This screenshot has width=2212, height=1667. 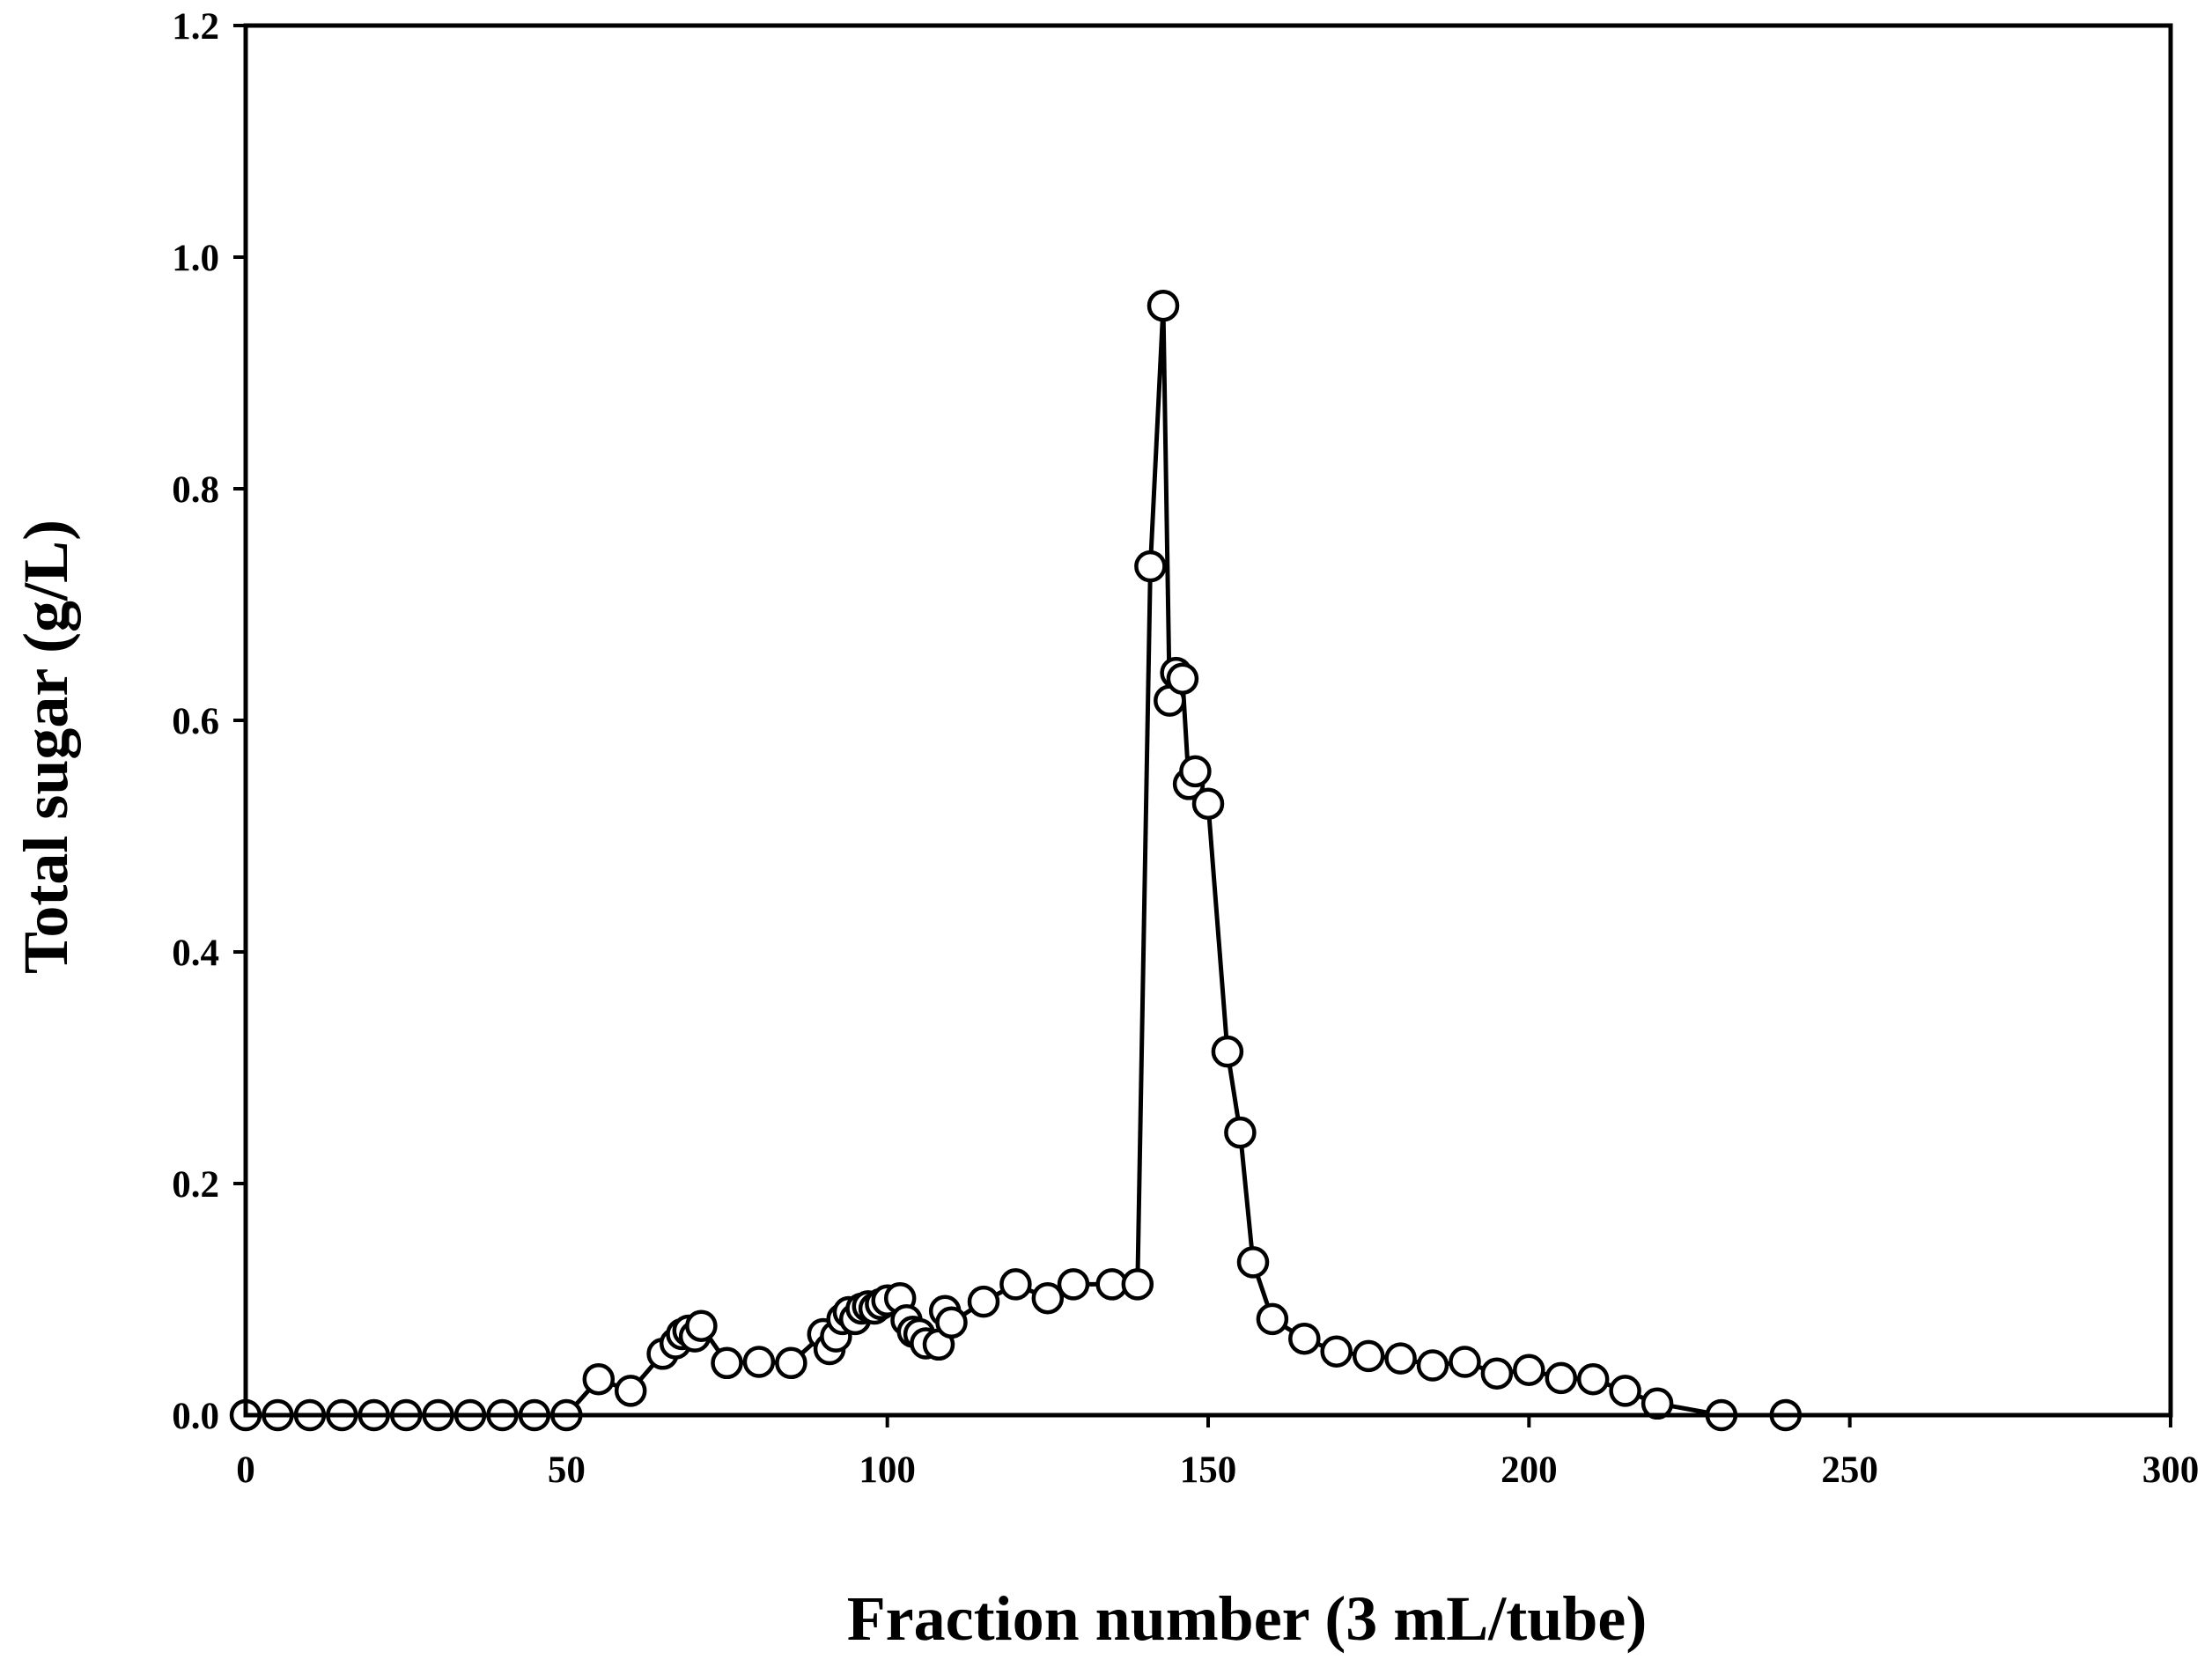 I want to click on x-tick-label: 100, so click(x=887, y=1470).